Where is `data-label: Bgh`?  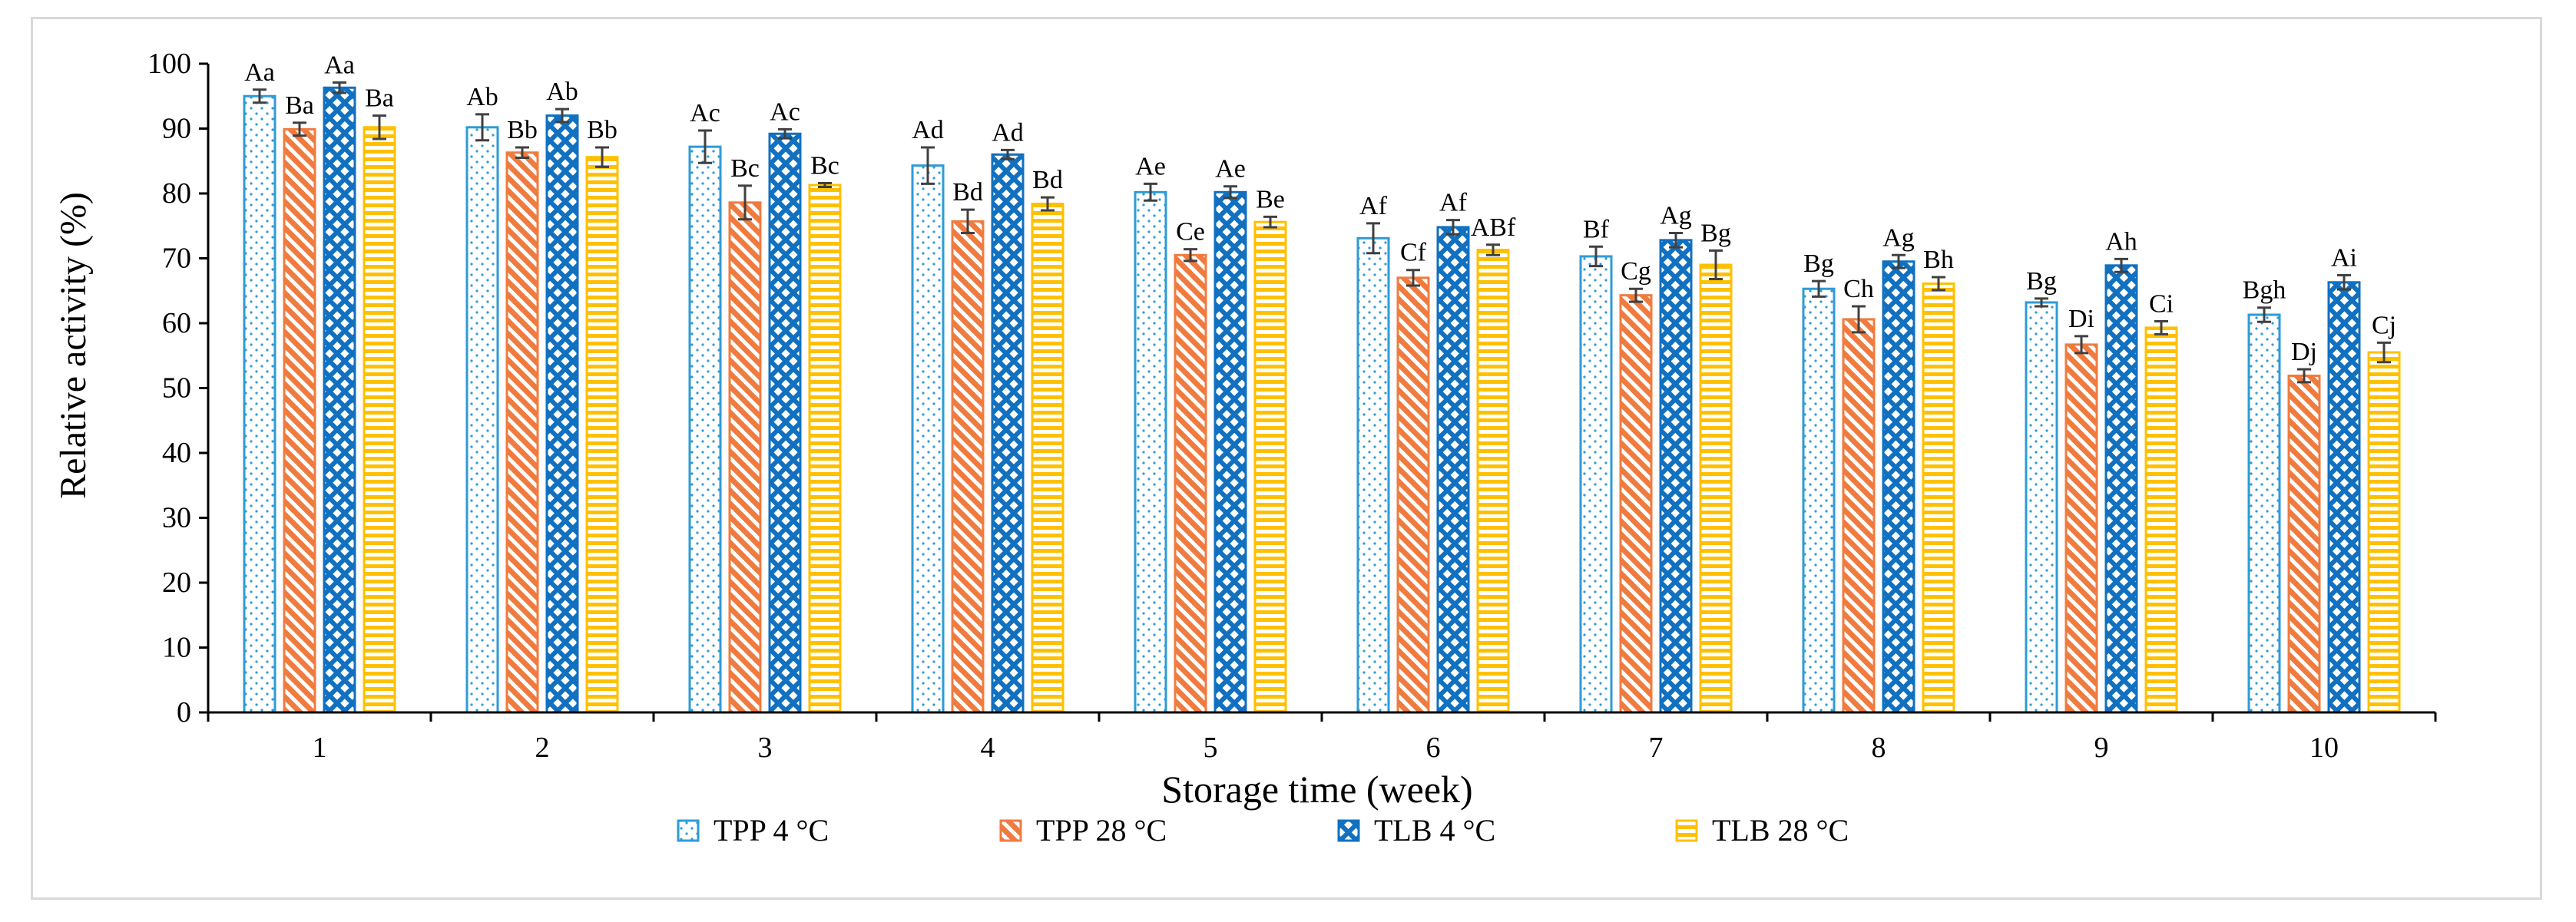
data-label: Bgh is located at coordinates (2264, 290).